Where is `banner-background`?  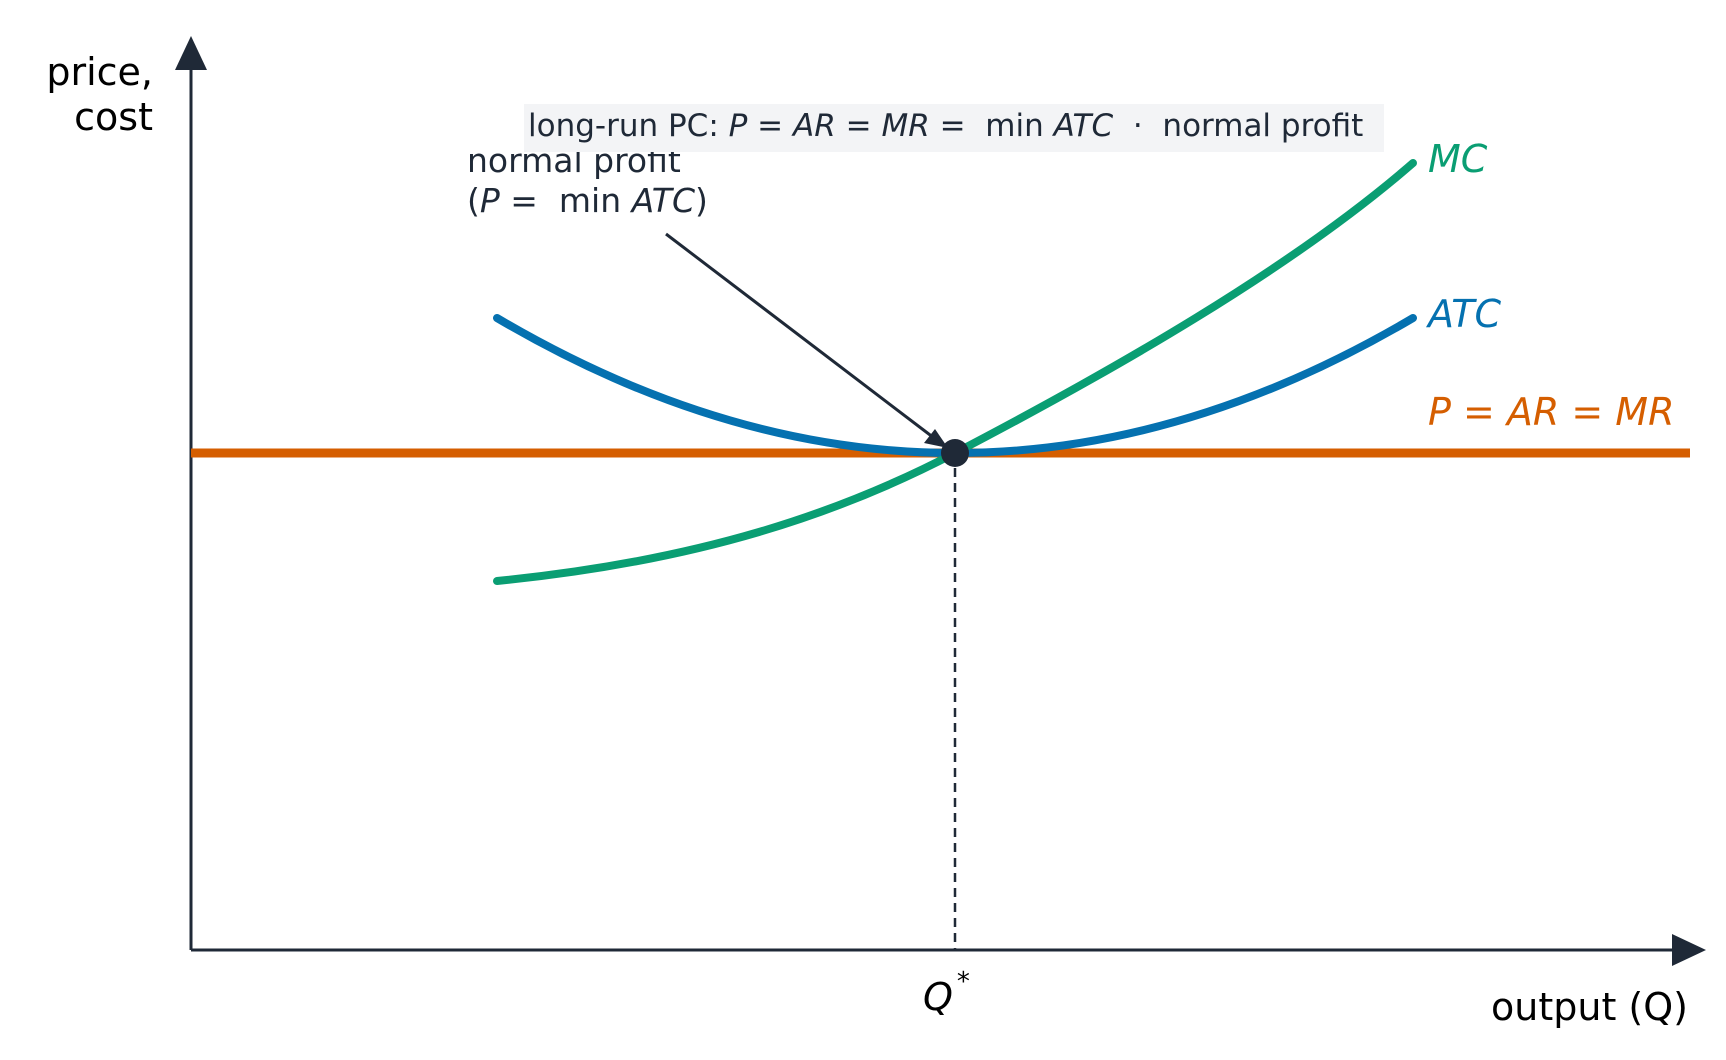
banner-background is located at coordinates (954, 128).